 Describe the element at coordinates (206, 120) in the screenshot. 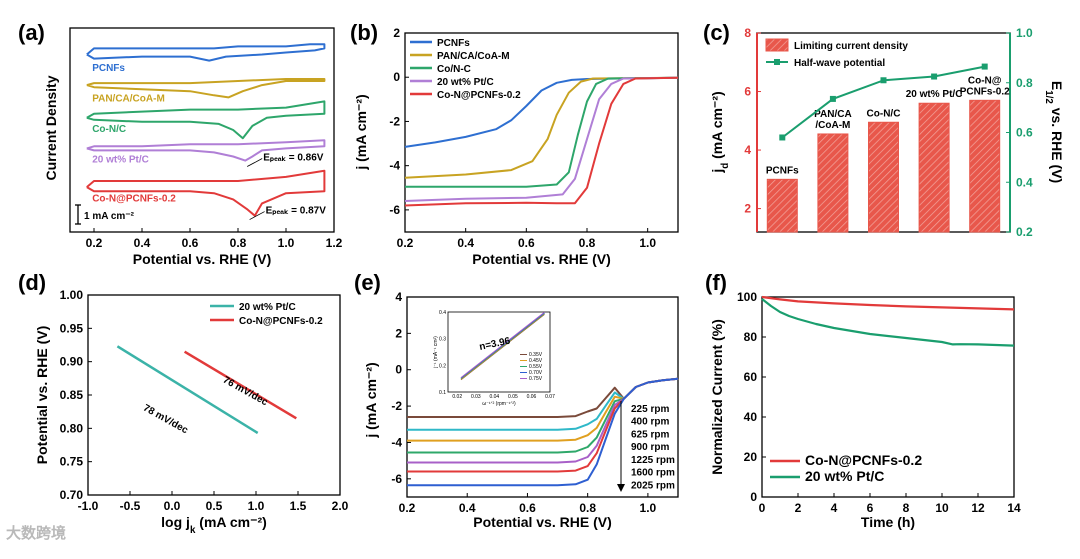

I see `cv-curve` at that location.